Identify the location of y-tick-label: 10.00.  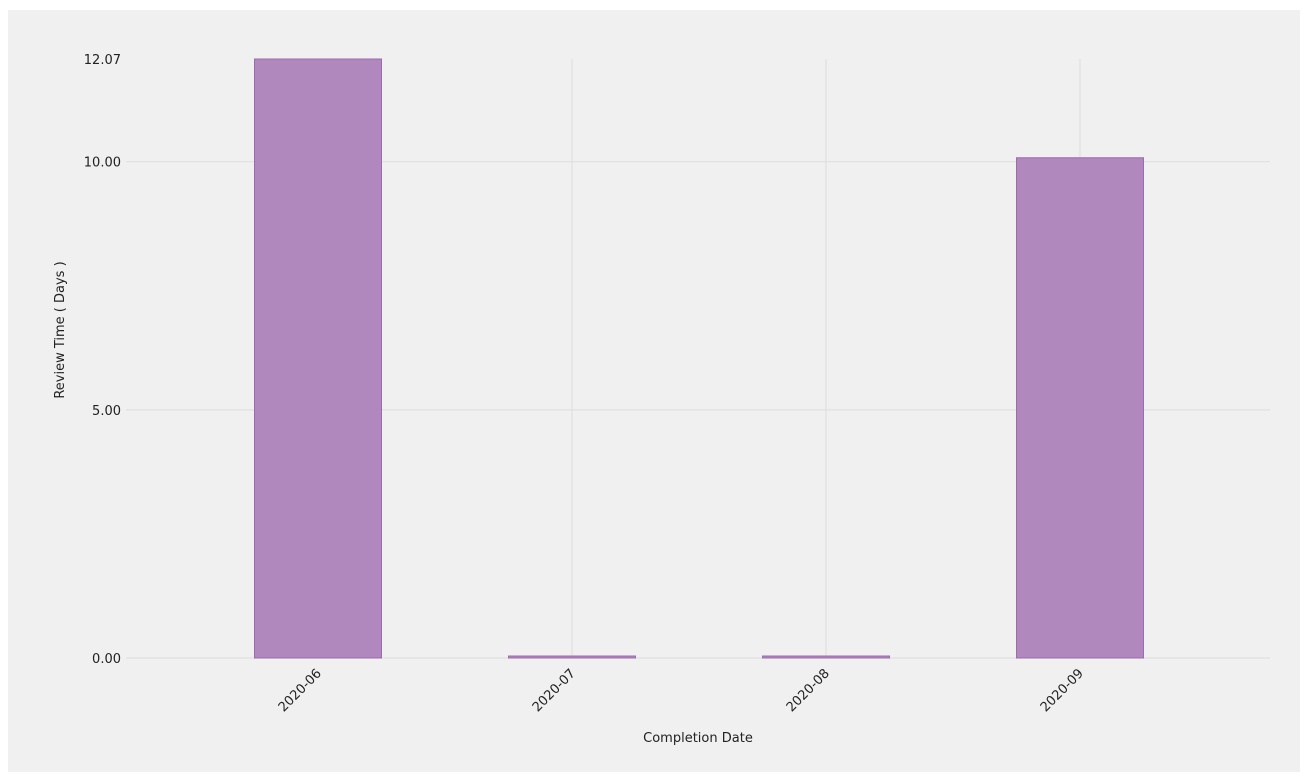
(102, 163).